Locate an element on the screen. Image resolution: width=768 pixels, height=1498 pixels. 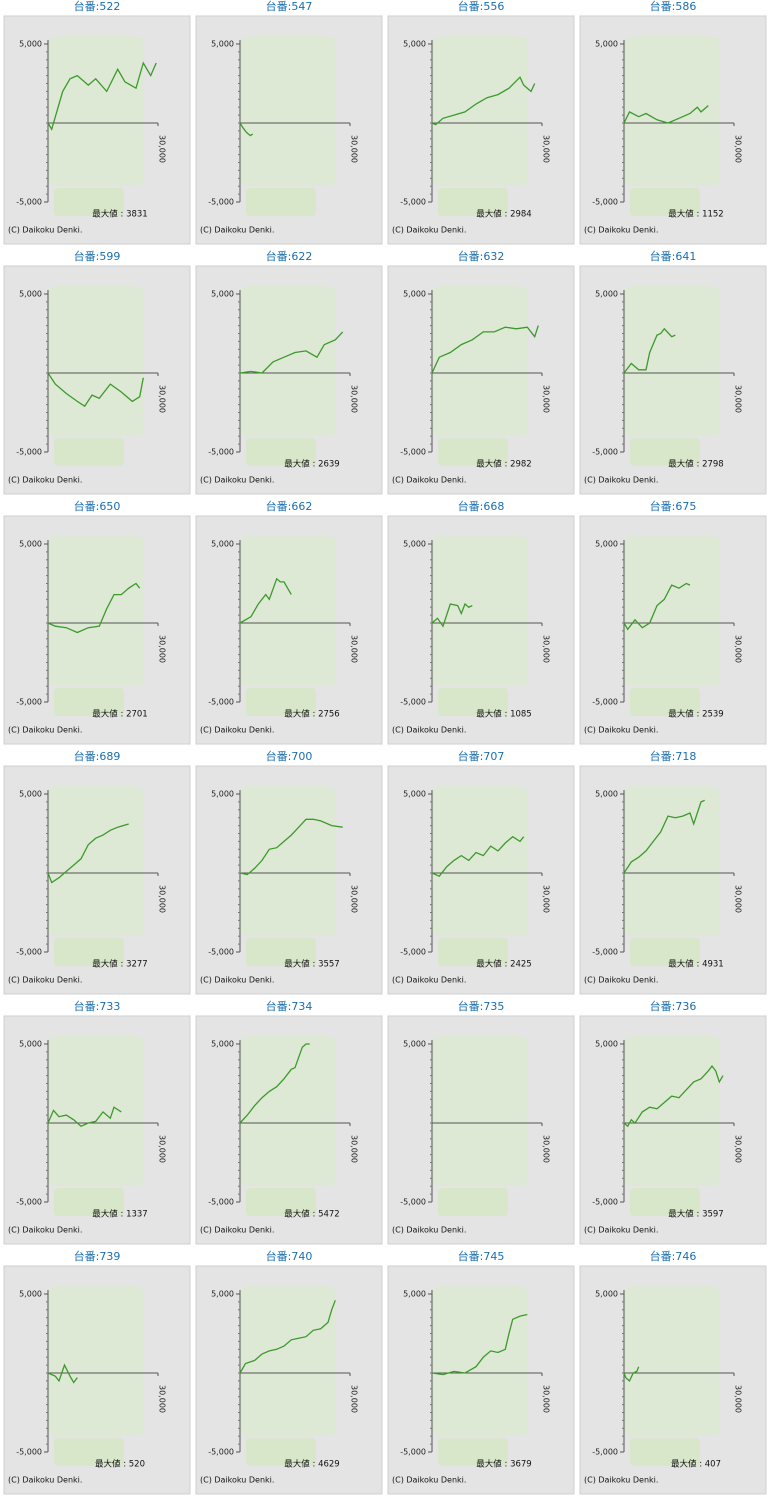
chart-title: 台番:707 is located at coordinates (481, 756).